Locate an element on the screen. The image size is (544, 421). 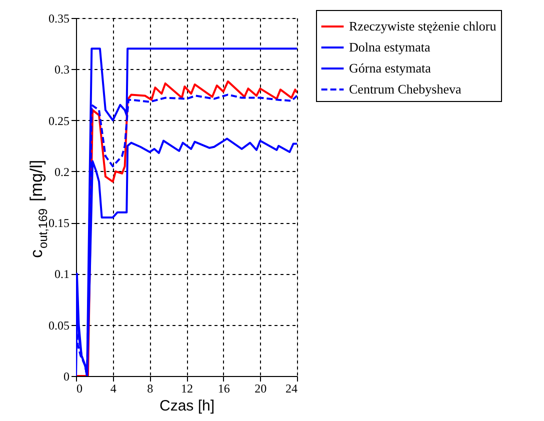
y-axis-title: cout,169[mg/l] is located at coordinates (38, 209).